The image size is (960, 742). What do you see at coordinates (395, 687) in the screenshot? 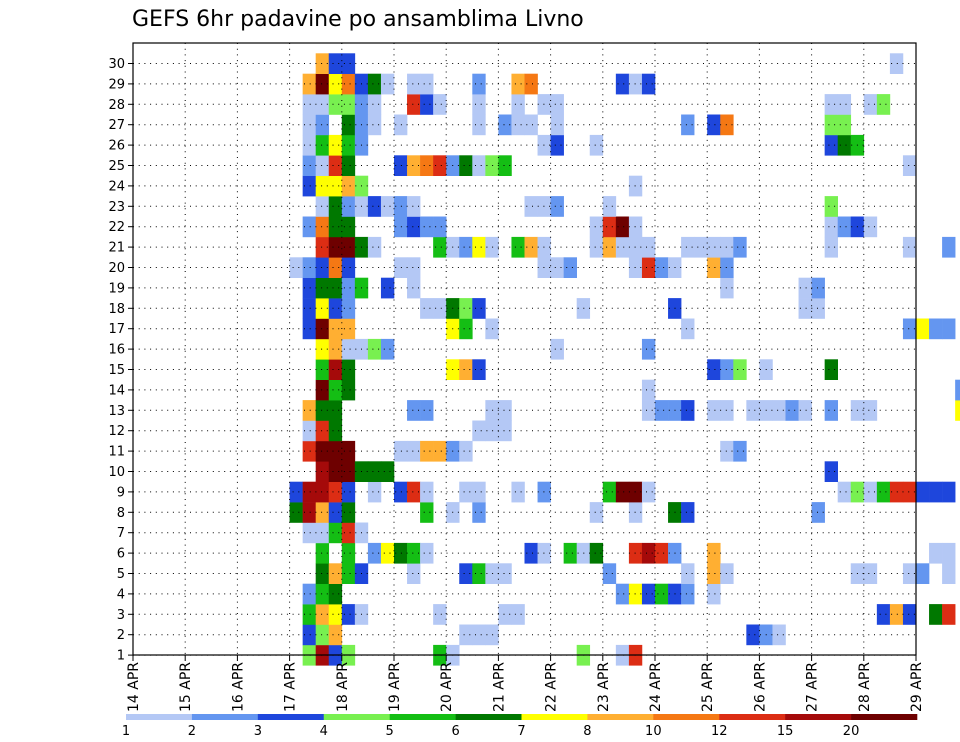
I see `x-tick-label: 19 APR` at bounding box center [395, 687].